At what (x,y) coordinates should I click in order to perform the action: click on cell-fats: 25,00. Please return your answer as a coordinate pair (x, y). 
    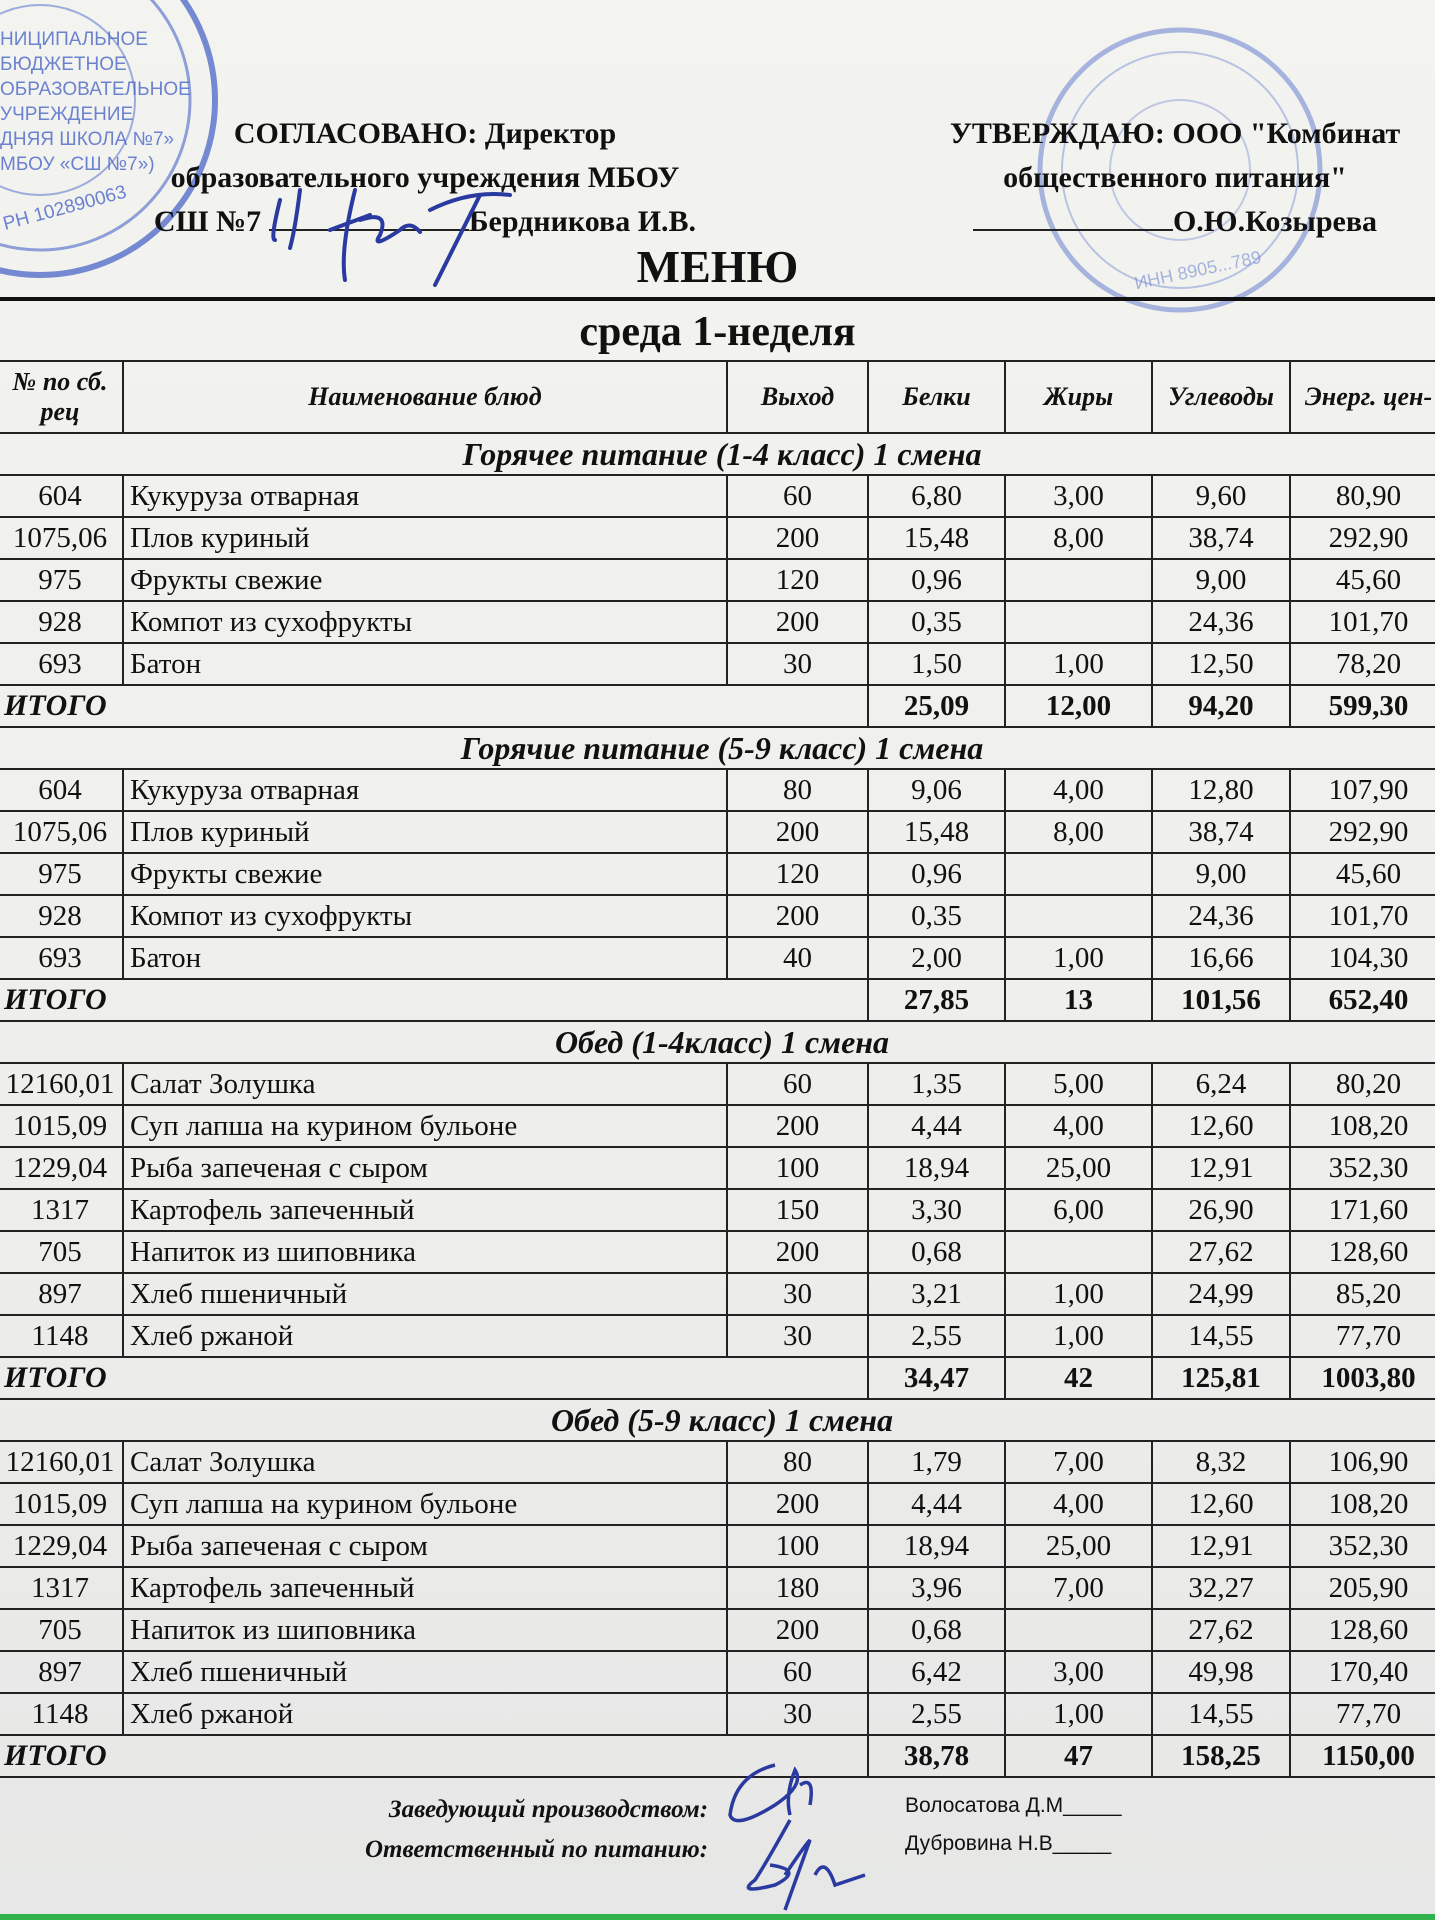
    Looking at the image, I should click on (1078, 1168).